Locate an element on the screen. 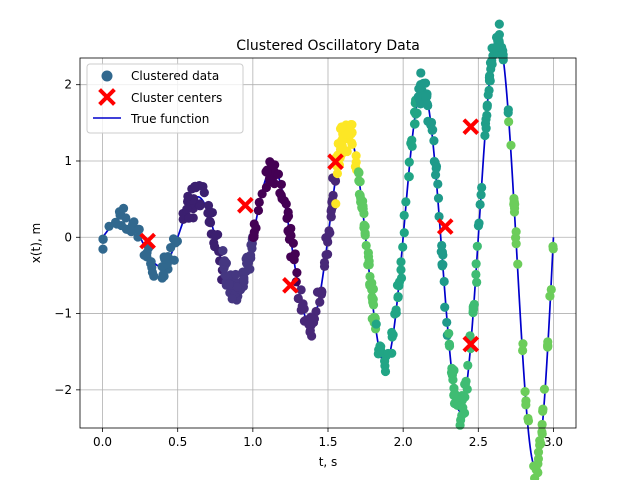 The height and width of the screenshot is (480, 640). x-tick-label: 1.5 is located at coordinates (327, 442).